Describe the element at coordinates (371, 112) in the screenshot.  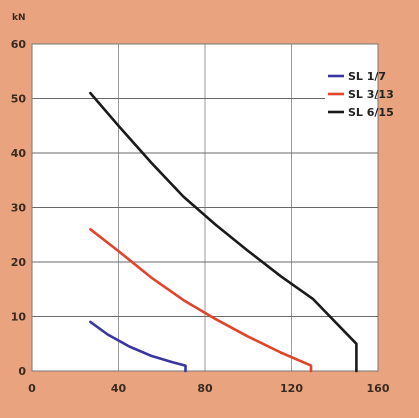
I see `legend-label: SL 6/15` at that location.